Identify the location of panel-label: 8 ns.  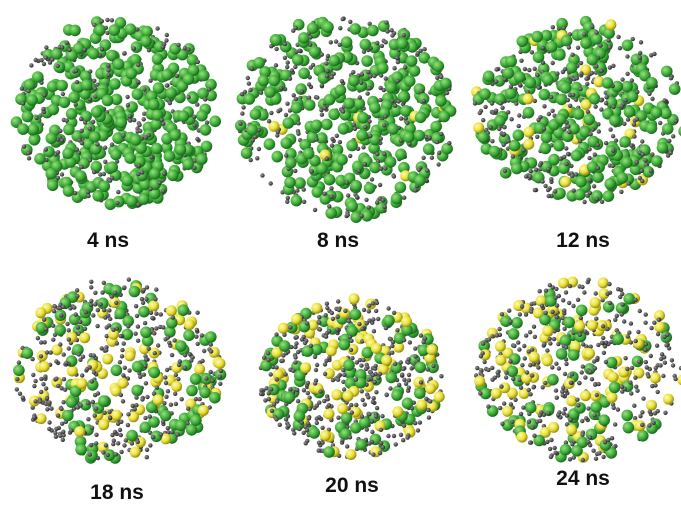
(338, 240).